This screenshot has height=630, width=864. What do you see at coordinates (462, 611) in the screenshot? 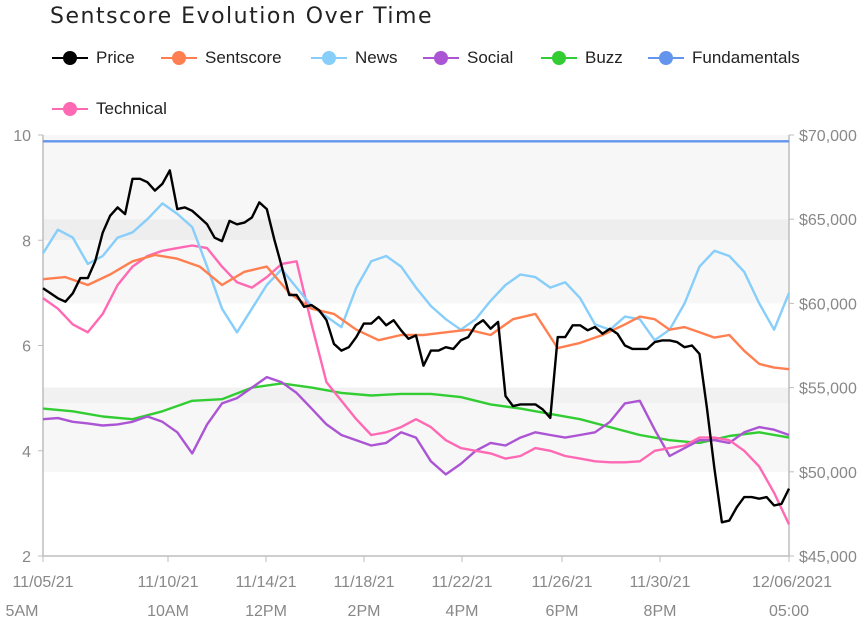
I see `x-tick-time-label: 4PM` at bounding box center [462, 611].